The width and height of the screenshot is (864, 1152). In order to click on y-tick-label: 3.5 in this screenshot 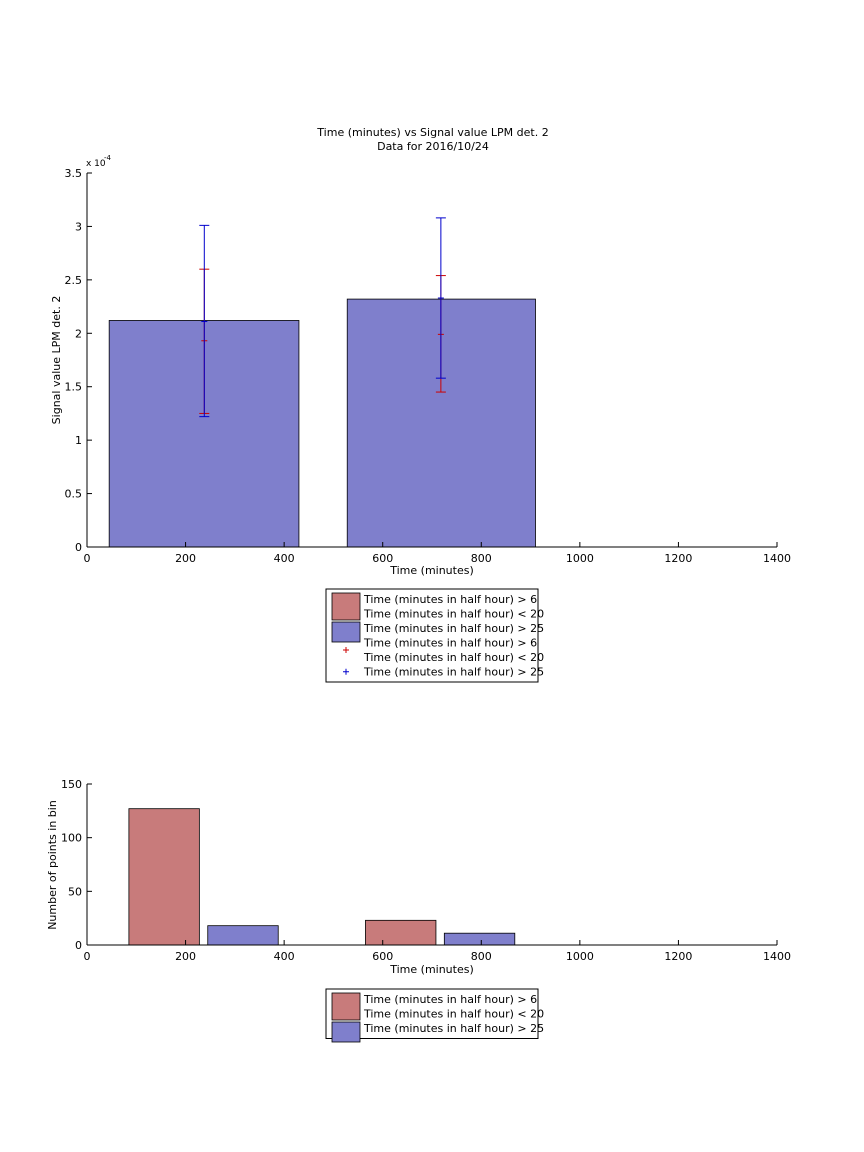, I will do `click(74, 173)`.